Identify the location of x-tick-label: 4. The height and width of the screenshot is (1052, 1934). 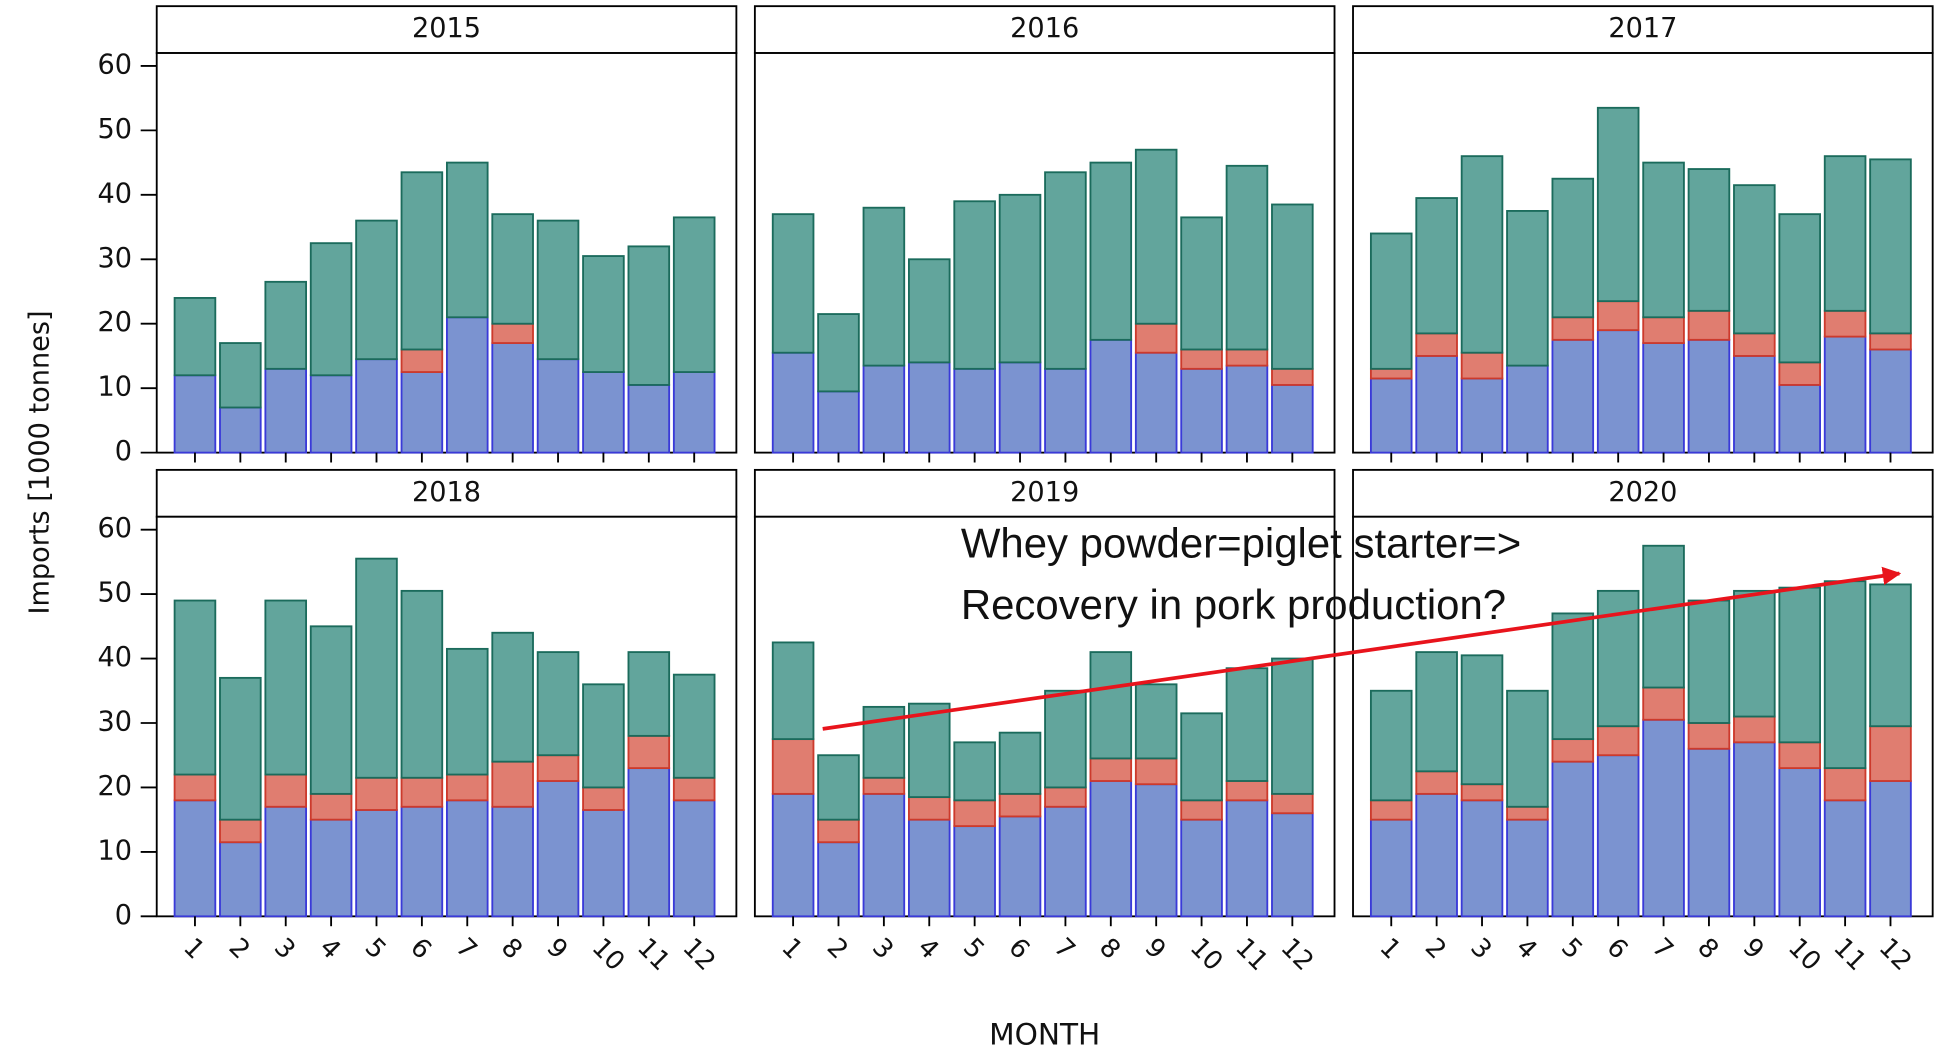
(1526, 949).